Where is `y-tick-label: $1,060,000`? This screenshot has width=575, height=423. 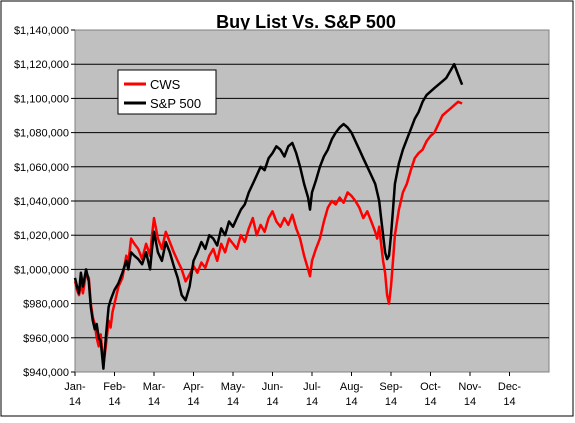
y-tick-label: $1,060,000 is located at coordinates (41, 168).